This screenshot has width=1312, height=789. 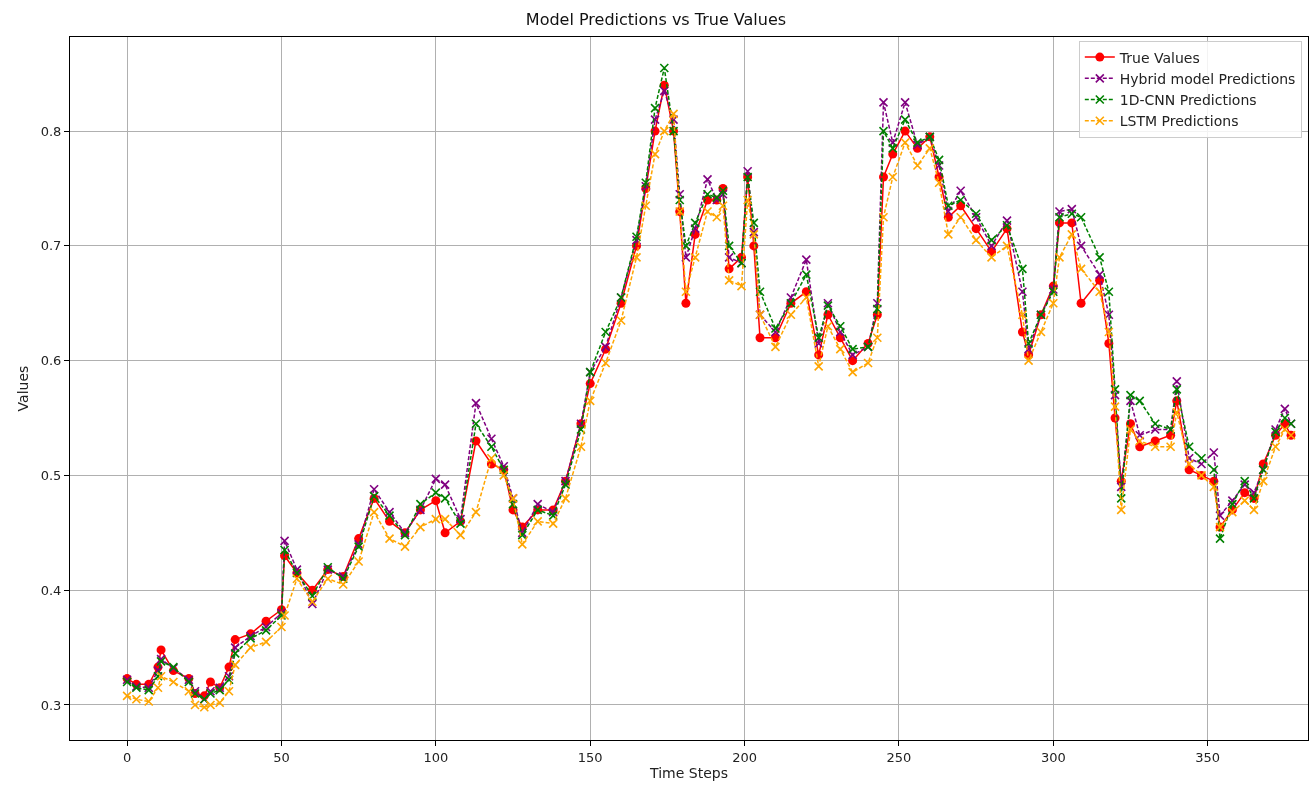 What do you see at coordinates (281, 757) in the screenshot?
I see `x-tick-label: 50` at bounding box center [281, 757].